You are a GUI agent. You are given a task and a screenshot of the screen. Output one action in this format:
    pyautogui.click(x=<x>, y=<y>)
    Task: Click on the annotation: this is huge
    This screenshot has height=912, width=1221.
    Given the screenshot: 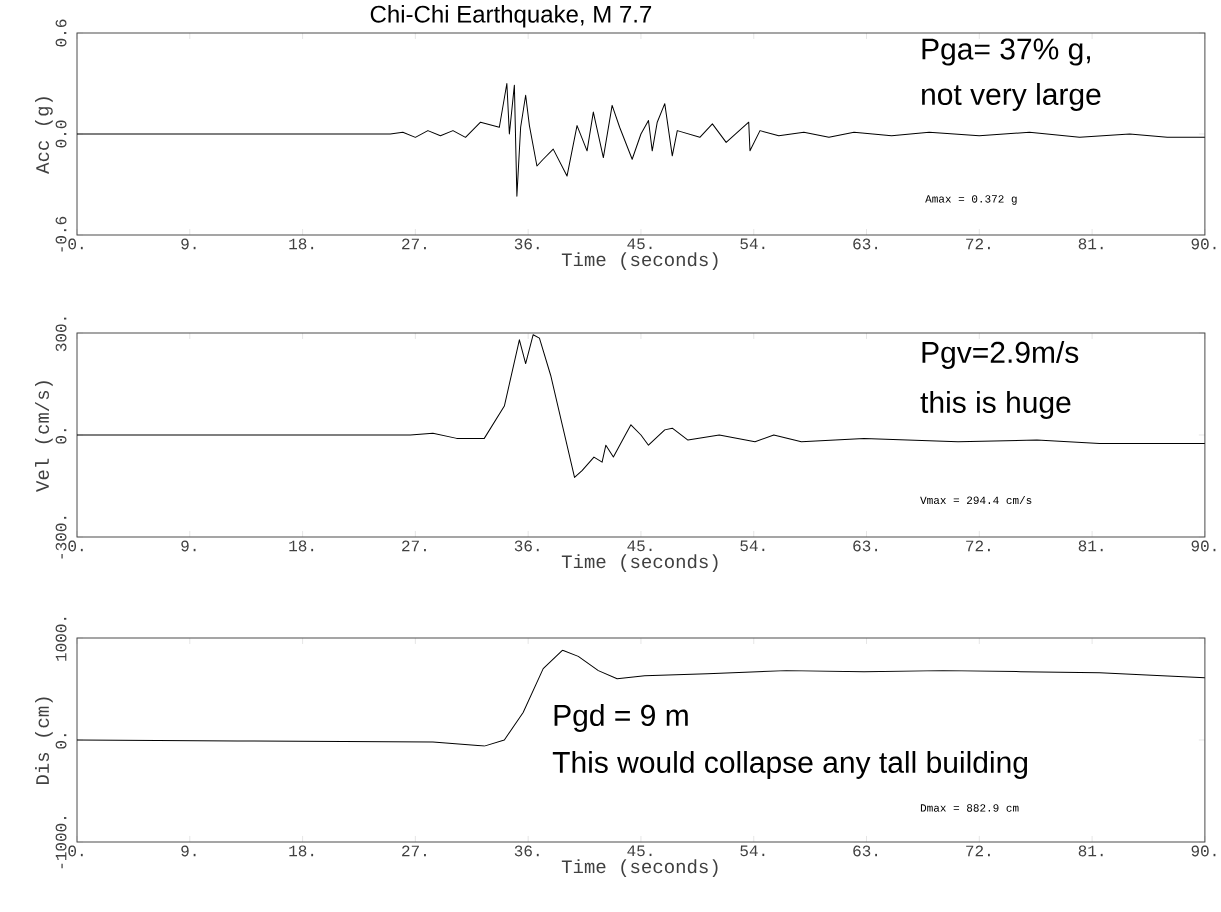 What is the action you would take?
    pyautogui.click(x=995, y=405)
    